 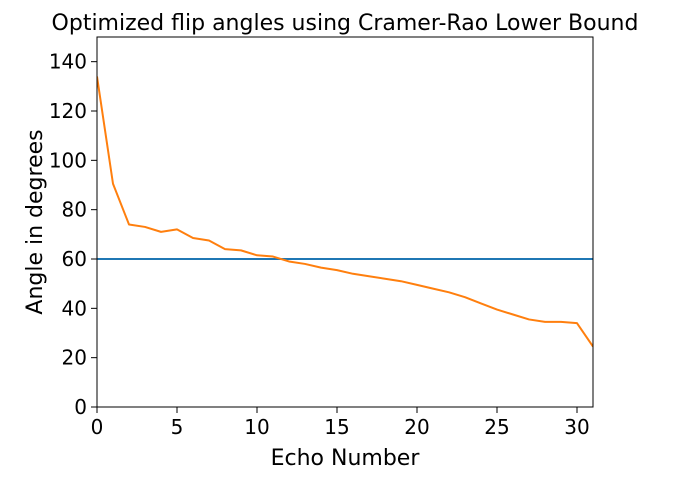 What do you see at coordinates (97, 427) in the screenshot?
I see `x-tick-label: 0` at bounding box center [97, 427].